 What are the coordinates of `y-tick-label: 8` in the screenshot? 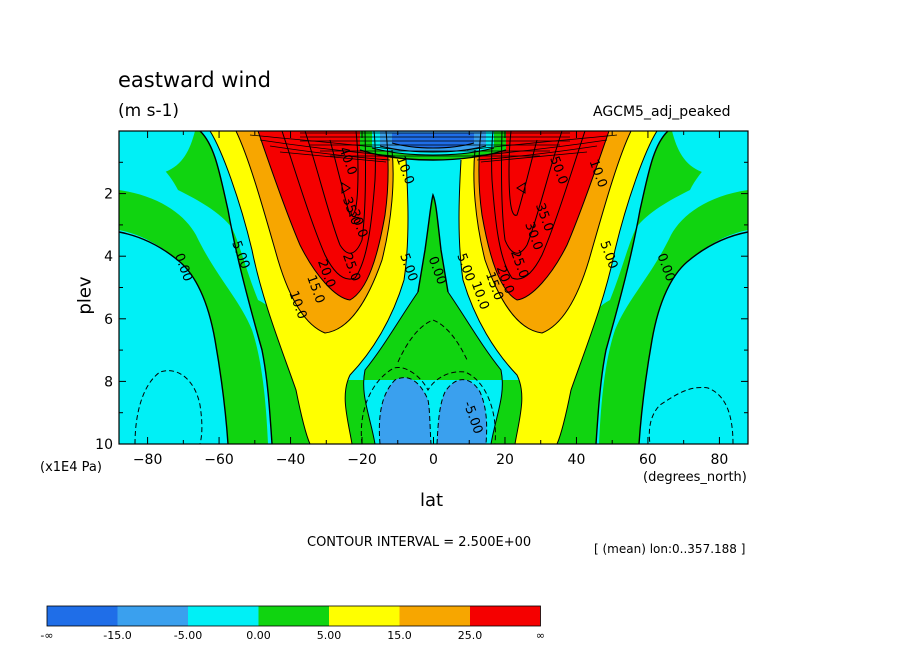 It's located at (108, 382).